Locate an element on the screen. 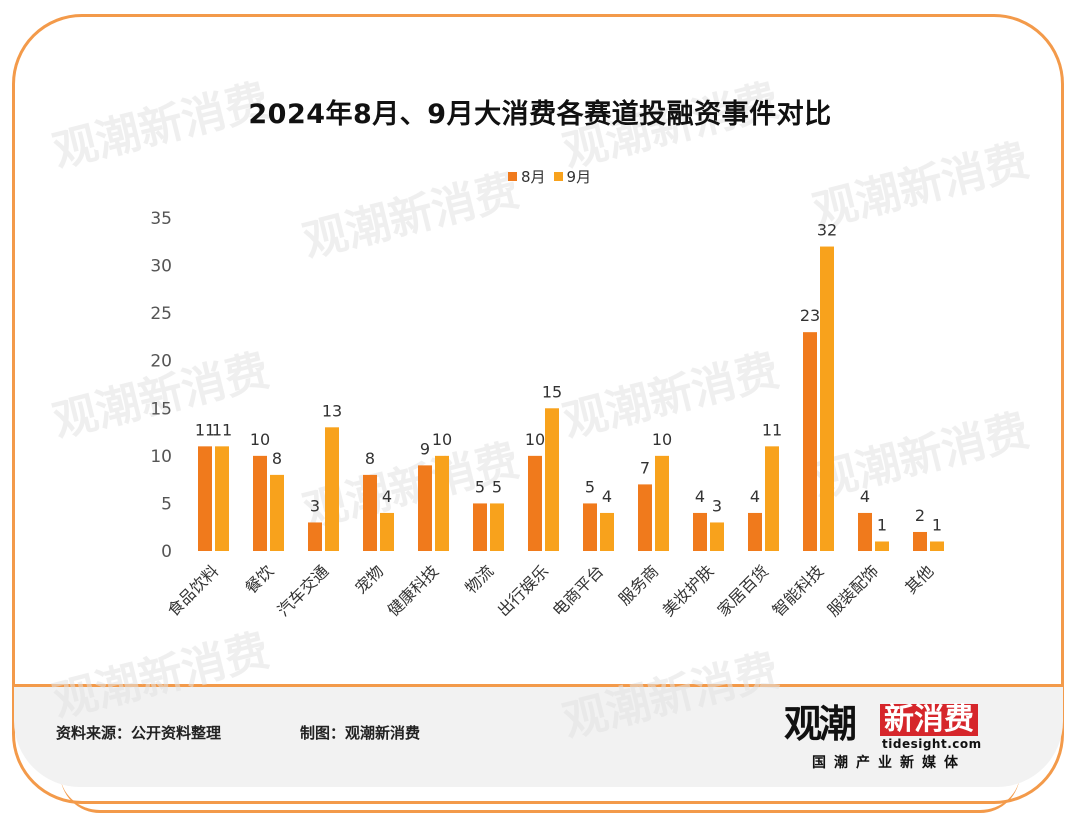 The image size is (1080, 834). data-label: 15 is located at coordinates (552, 391).